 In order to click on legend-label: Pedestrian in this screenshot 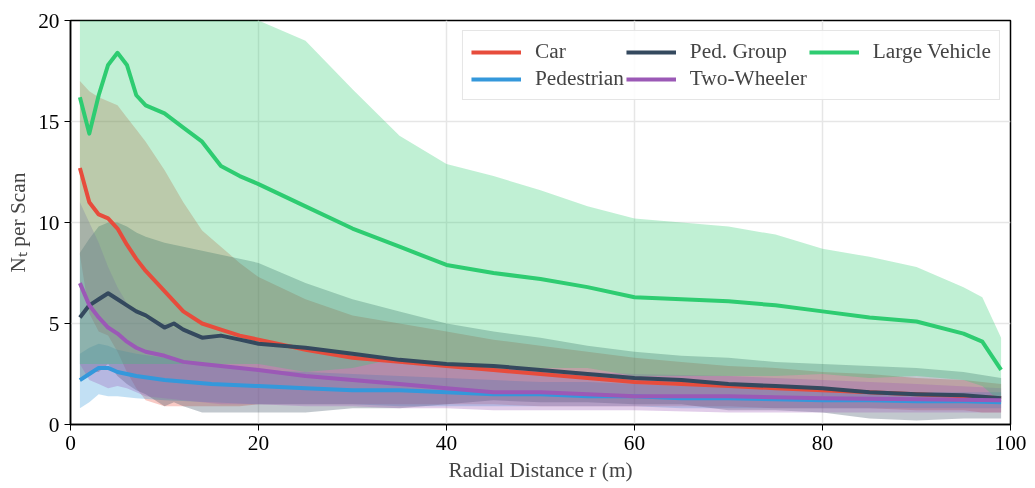, I will do `click(579, 78)`.